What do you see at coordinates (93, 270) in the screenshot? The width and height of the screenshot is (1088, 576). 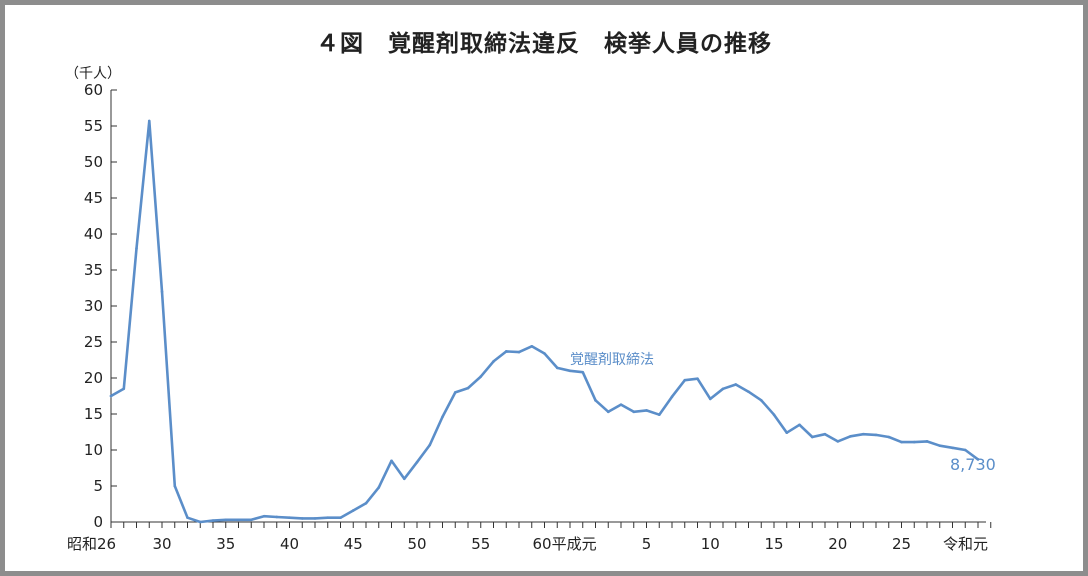 I see `y-tick-label: 35` at bounding box center [93, 270].